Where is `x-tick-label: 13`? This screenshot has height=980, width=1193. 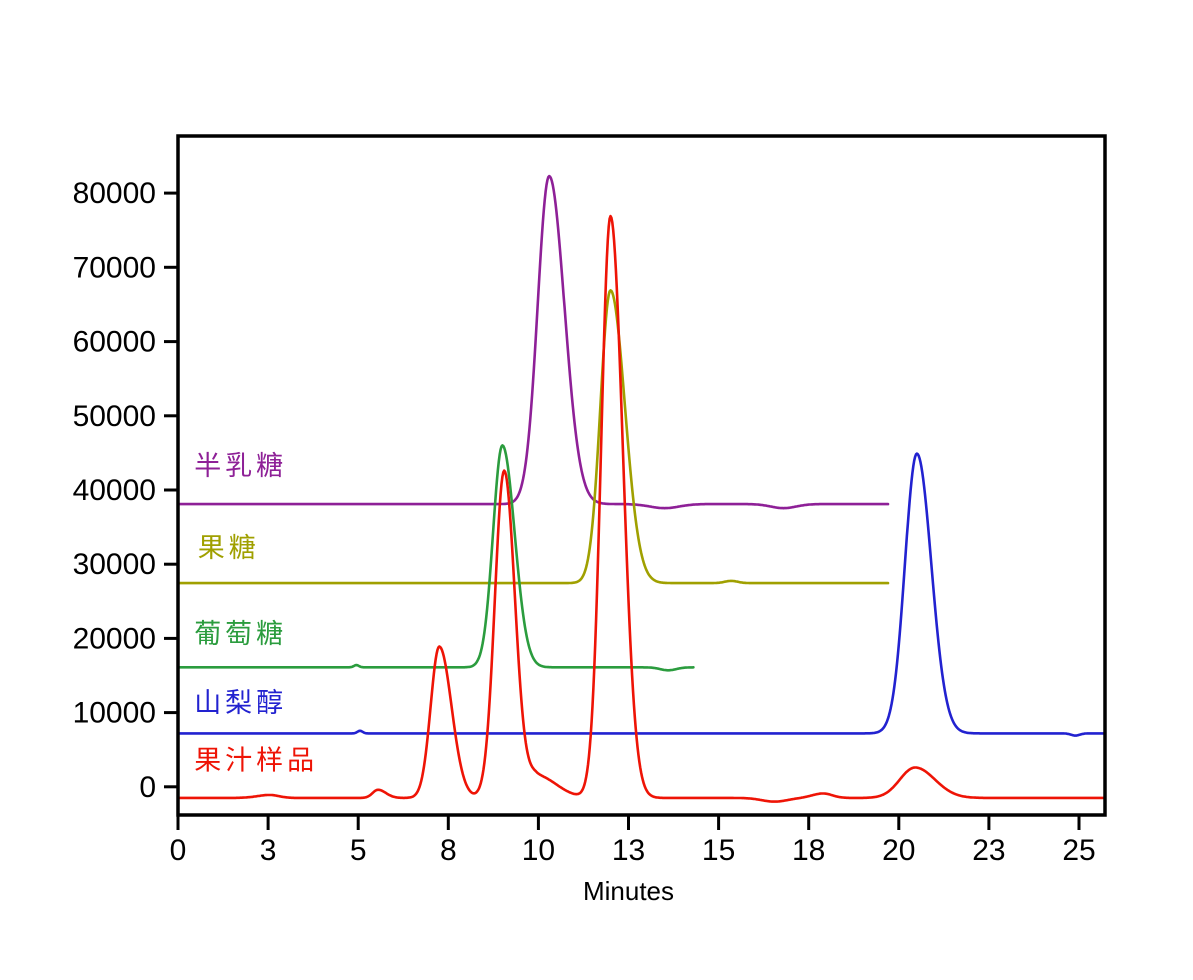 x-tick-label: 13 is located at coordinates (628, 850).